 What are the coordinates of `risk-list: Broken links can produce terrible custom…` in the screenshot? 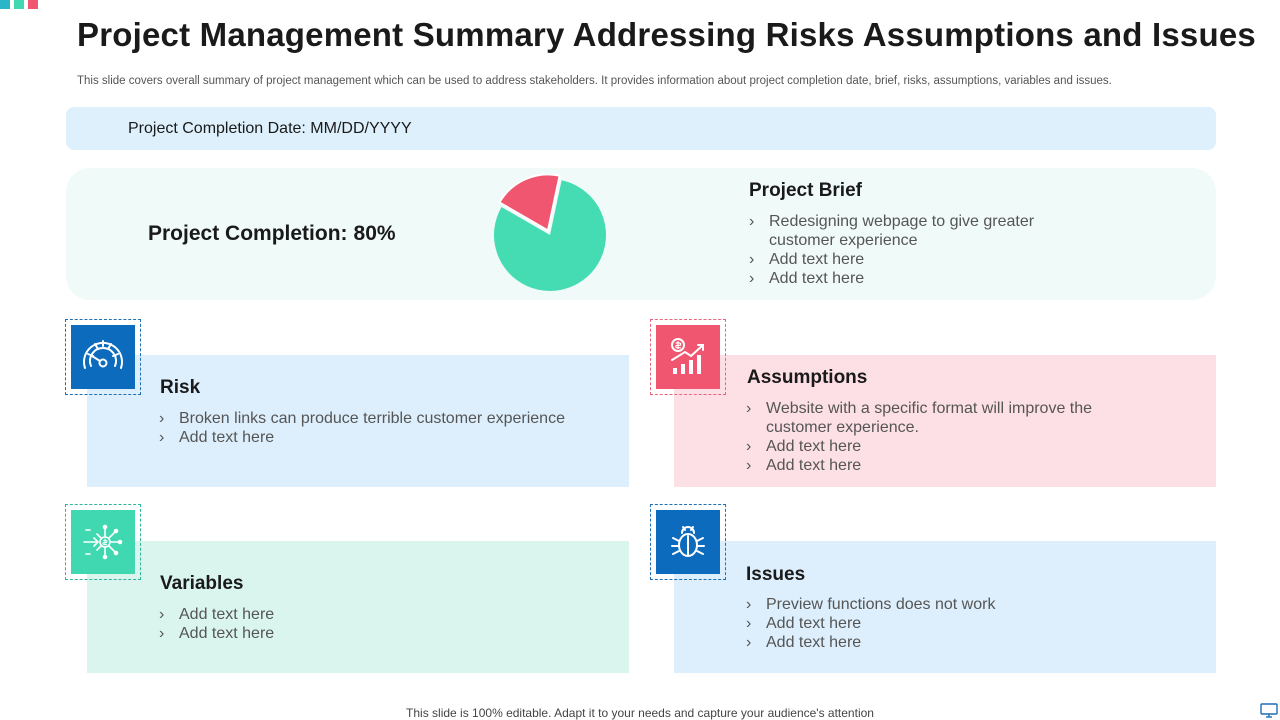 It's located at (379, 428).